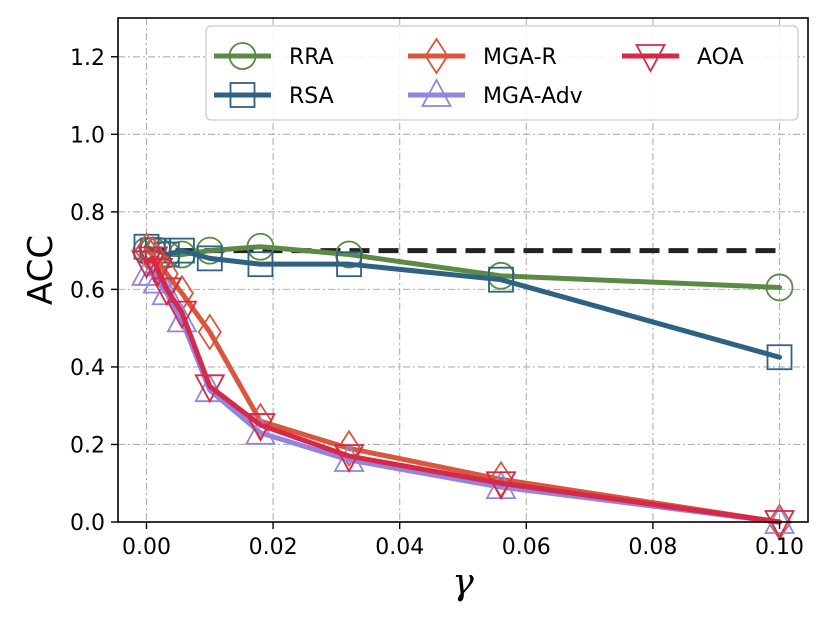 The image size is (830, 623). Describe the element at coordinates (482, 56) in the screenshot. I see `legend-item-mga-r: MGA-R` at that location.